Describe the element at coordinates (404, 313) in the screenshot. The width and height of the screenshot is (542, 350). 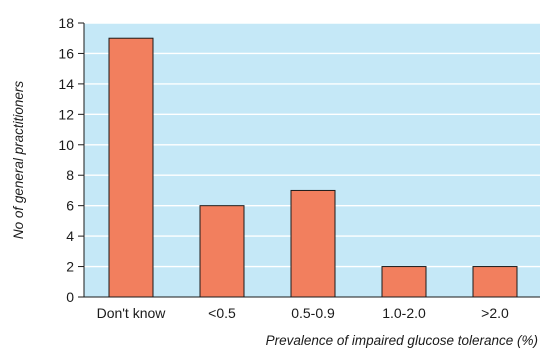
I see `x-tick-label: 1.0-2.0` at that location.